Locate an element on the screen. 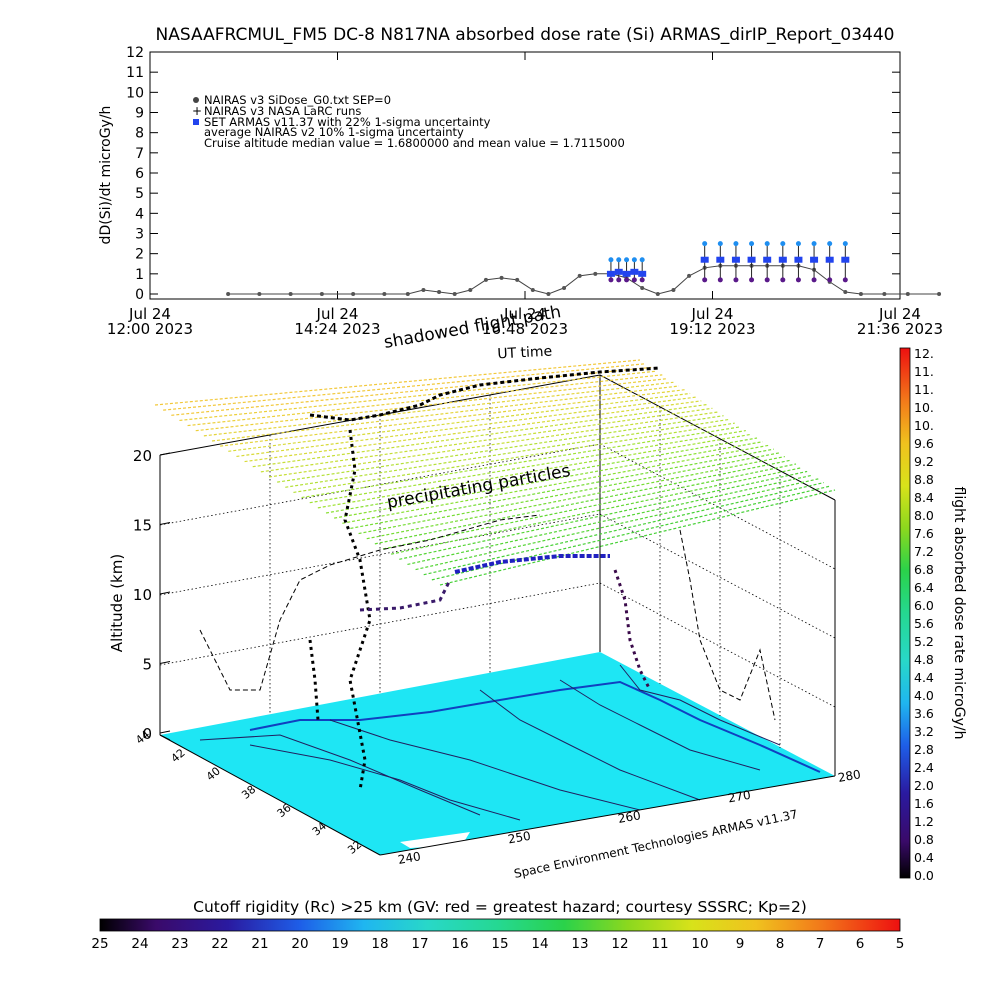 Image resolution: width=1000 pixels, height=1004 pixels. colorbar-tick-label: 6.4 is located at coordinates (924, 587).